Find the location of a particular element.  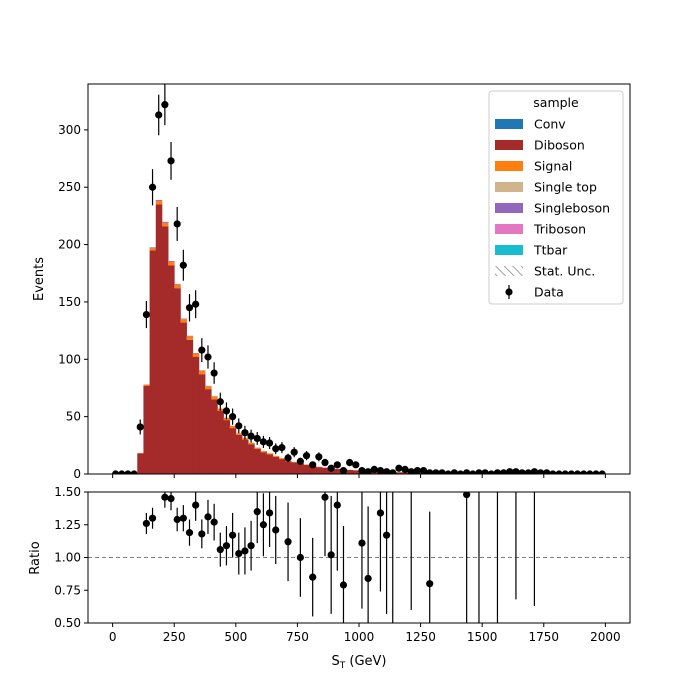

legend-entry: Single top is located at coordinates (546, 187).